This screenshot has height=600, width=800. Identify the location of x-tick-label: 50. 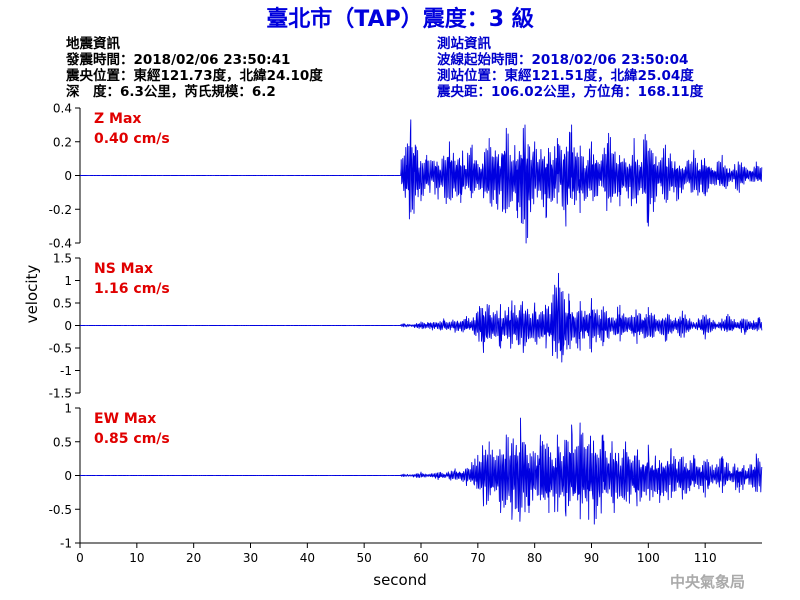
(364, 558).